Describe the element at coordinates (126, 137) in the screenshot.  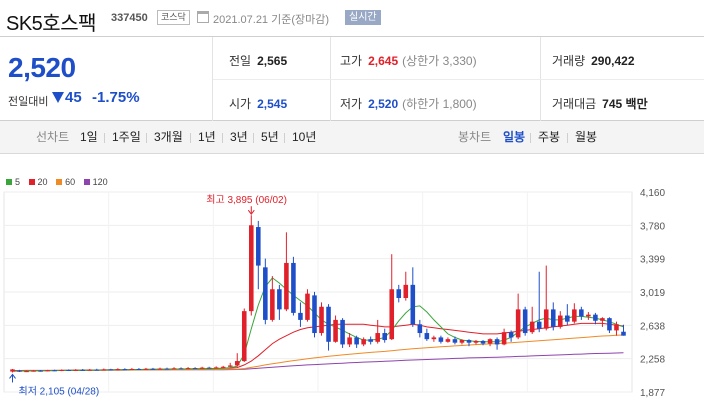
I see `tab-1week: 1주일` at that location.